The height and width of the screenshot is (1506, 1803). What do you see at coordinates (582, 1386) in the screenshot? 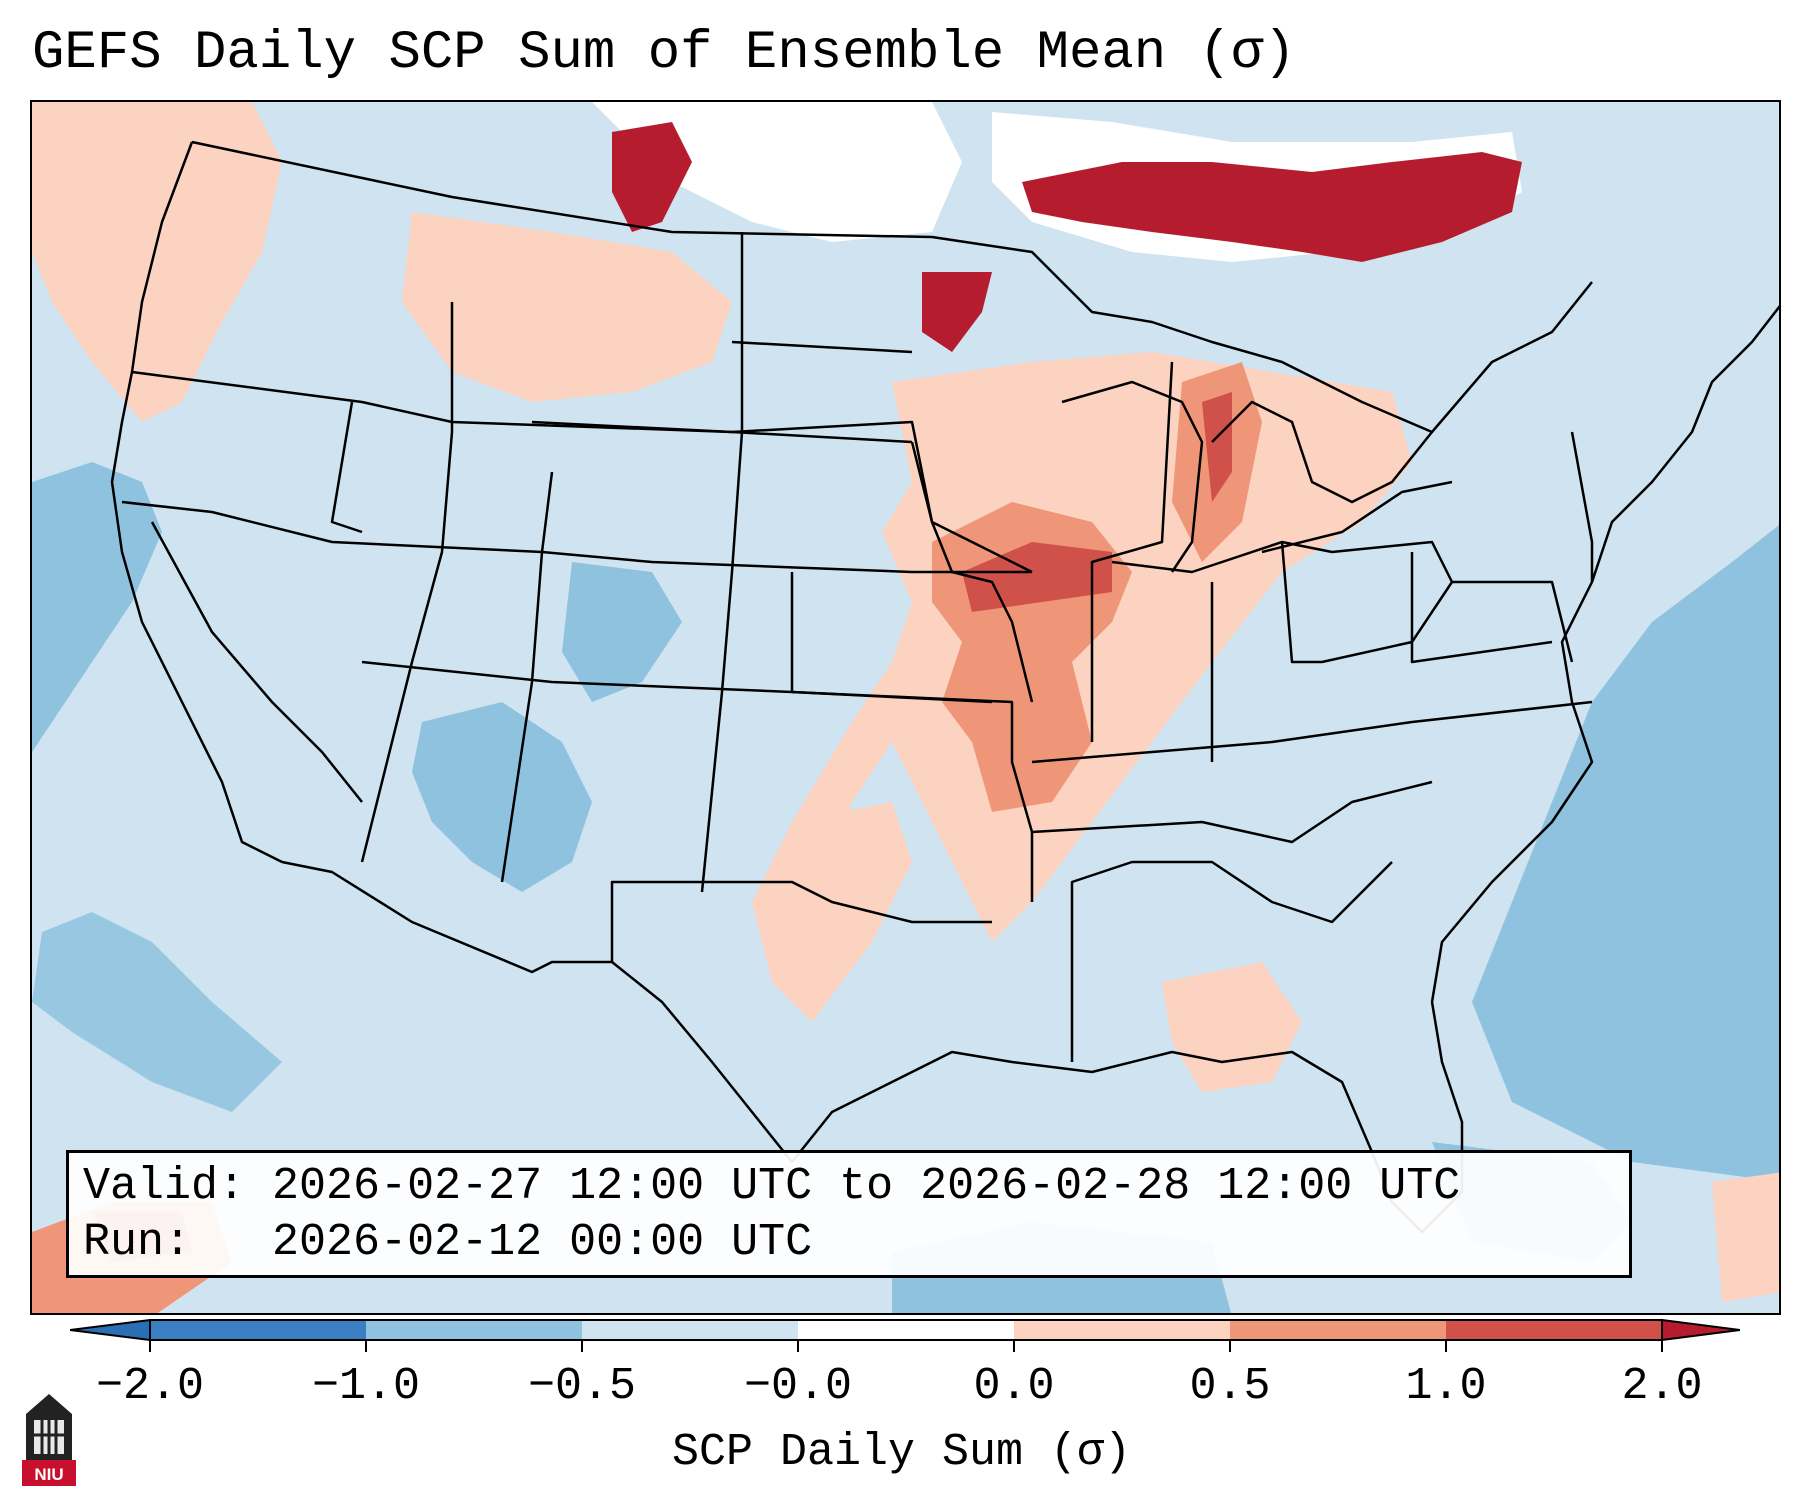
I see `colorbar-tick-label: −0.5` at bounding box center [582, 1386].